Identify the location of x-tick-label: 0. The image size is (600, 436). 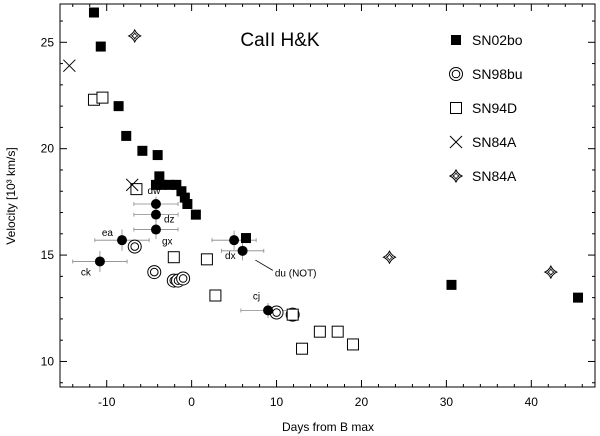
(191, 402).